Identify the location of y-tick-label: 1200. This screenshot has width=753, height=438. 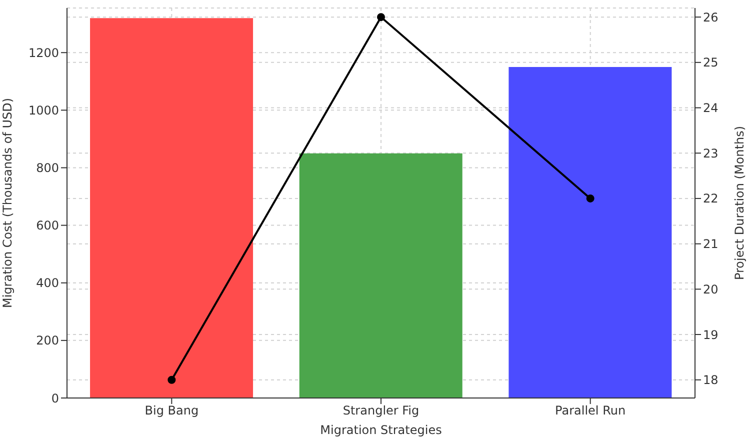
(43, 53).